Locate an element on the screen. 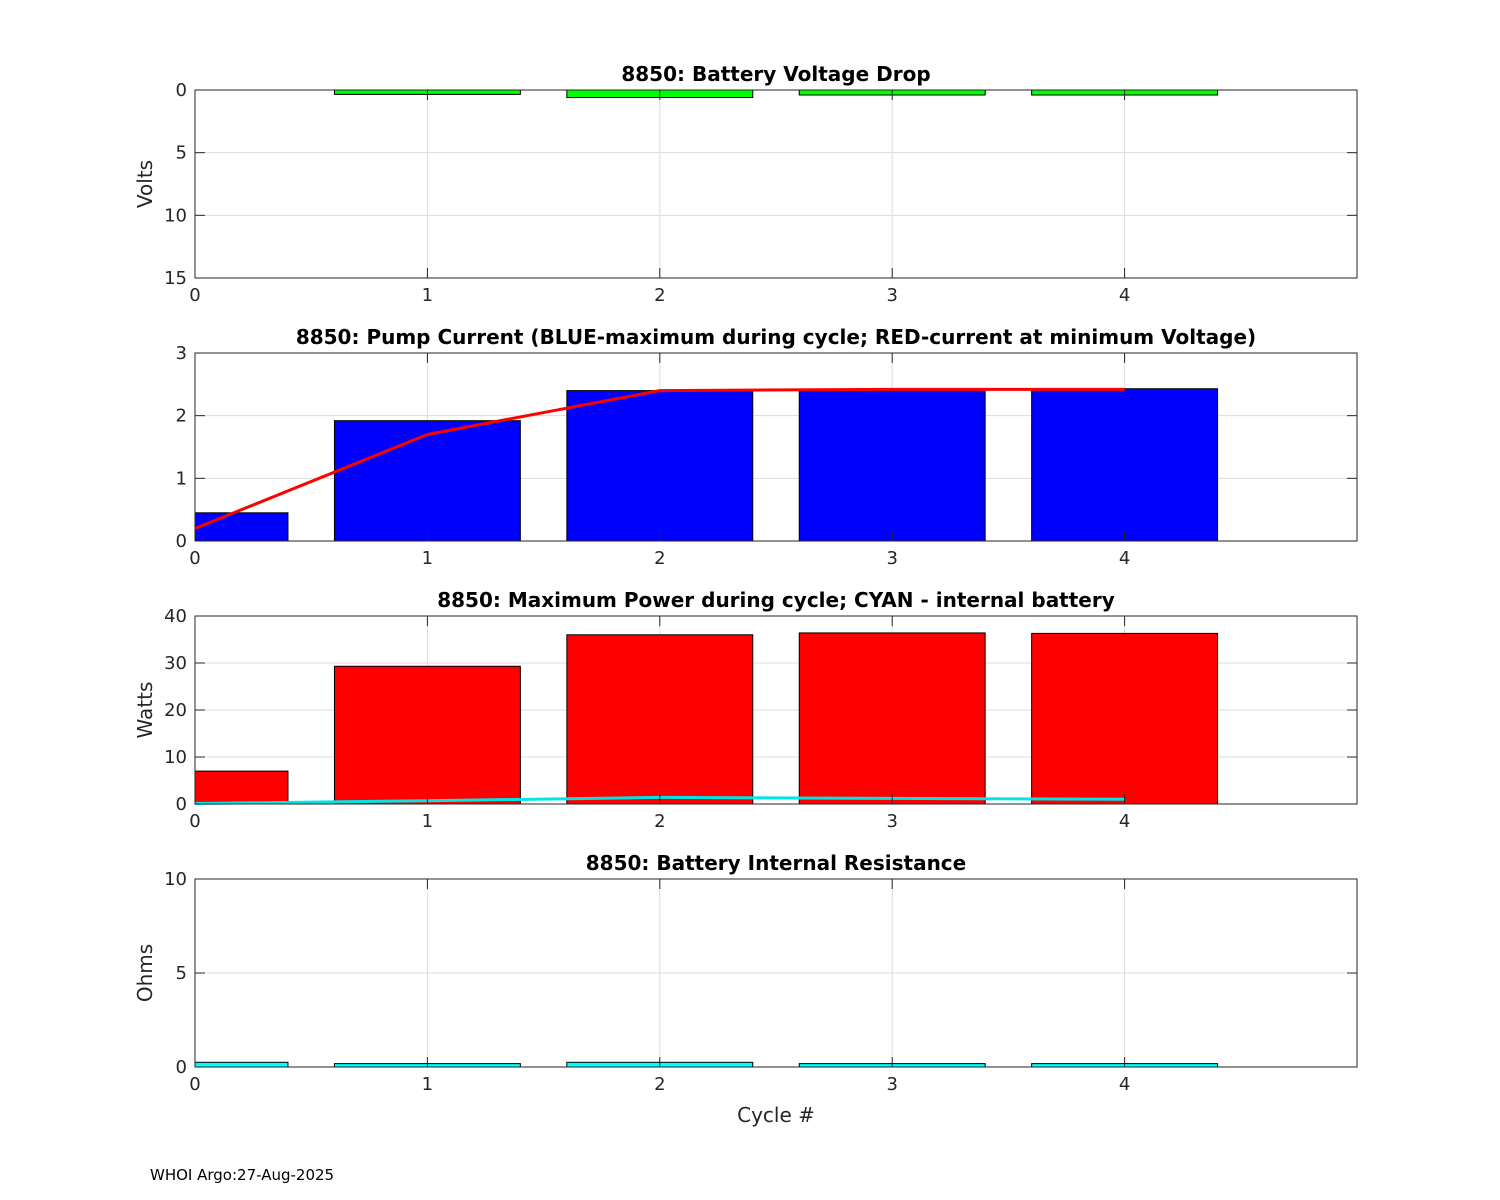 The height and width of the screenshot is (1200, 1500). panel-title: 8850: Battery Internal Resistance is located at coordinates (776, 863).